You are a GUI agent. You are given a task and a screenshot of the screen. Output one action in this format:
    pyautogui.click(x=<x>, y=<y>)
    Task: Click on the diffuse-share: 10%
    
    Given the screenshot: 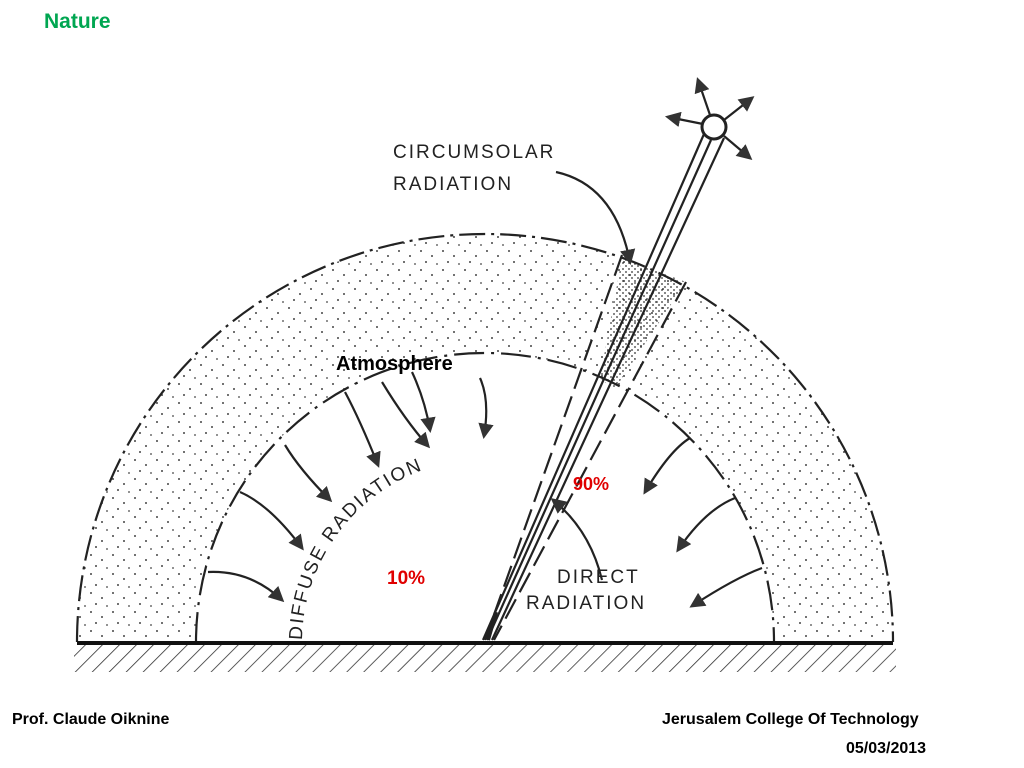 What is the action you would take?
    pyautogui.click(x=406, y=578)
    